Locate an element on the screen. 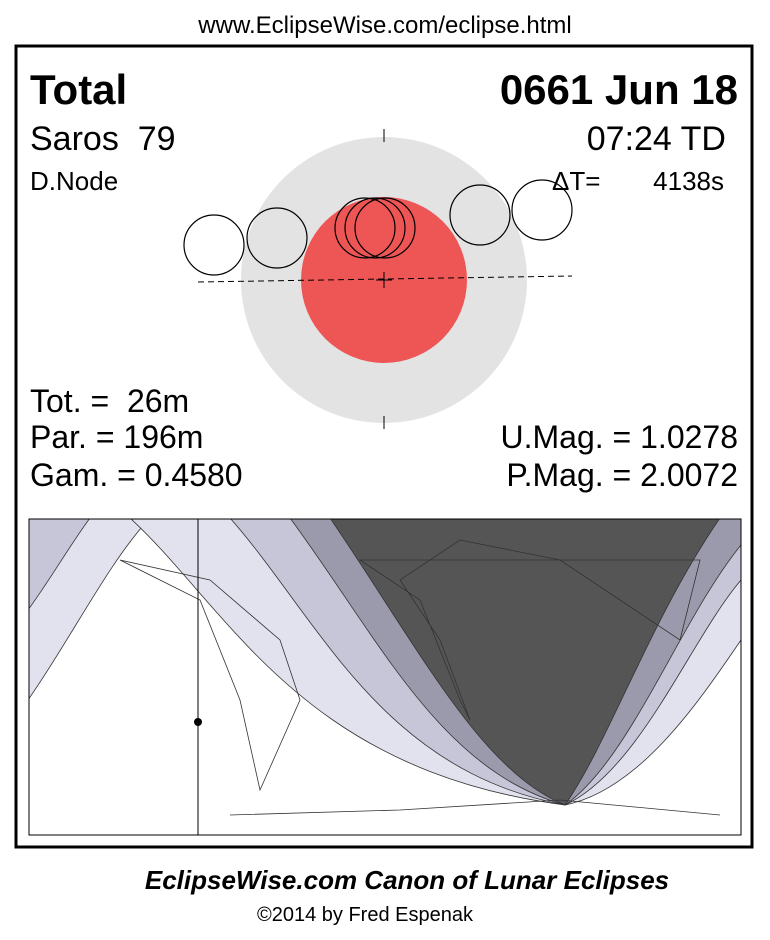 Image resolution: width=770 pixels, height=940 pixels. date: 0661 Jun 18 is located at coordinates (619, 89).